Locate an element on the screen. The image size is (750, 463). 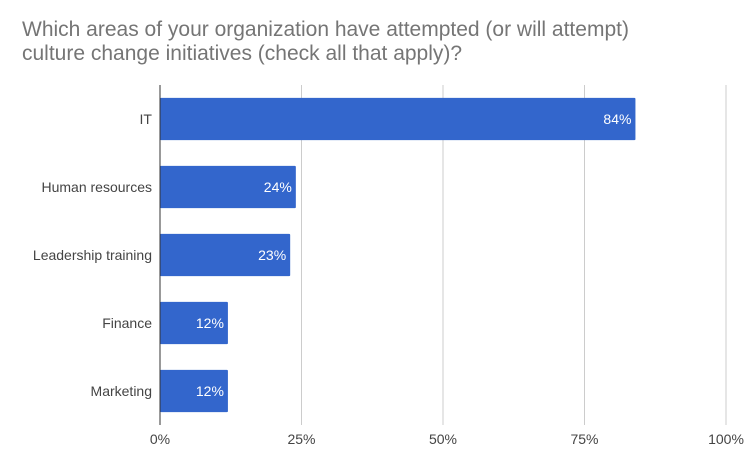
data-label: 23% is located at coordinates (272, 255).